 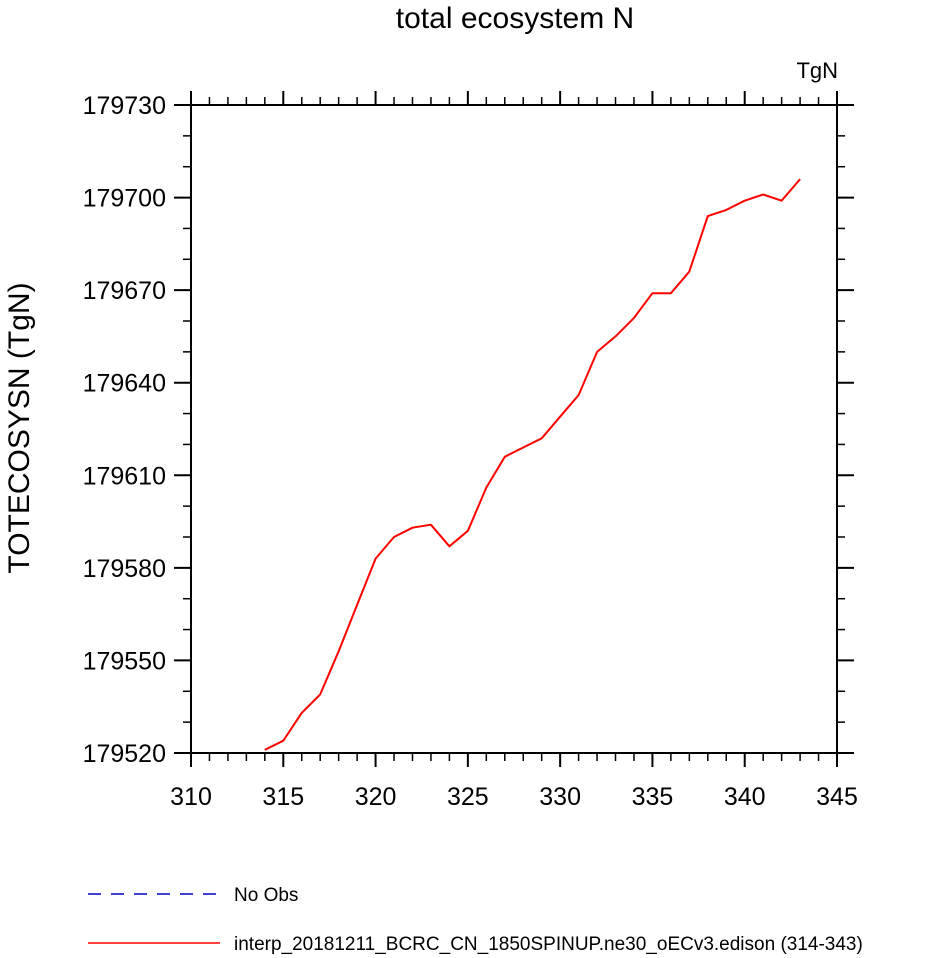 What do you see at coordinates (745, 797) in the screenshot?
I see `x-tick-label: 340` at bounding box center [745, 797].